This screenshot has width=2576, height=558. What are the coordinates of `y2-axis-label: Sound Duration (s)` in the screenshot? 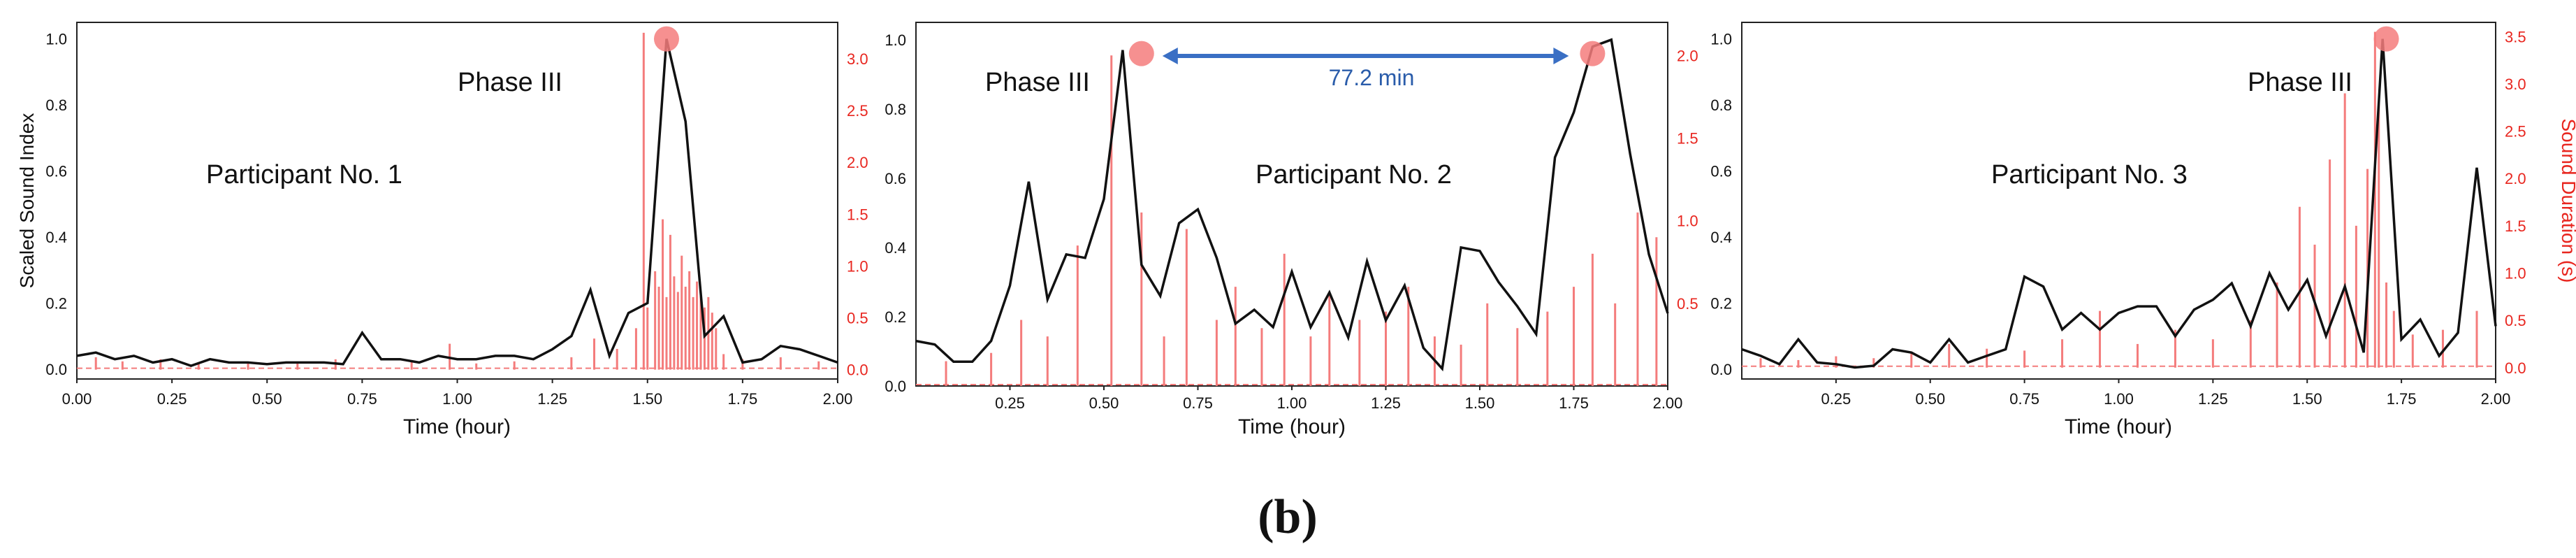 It's located at (2567, 200).